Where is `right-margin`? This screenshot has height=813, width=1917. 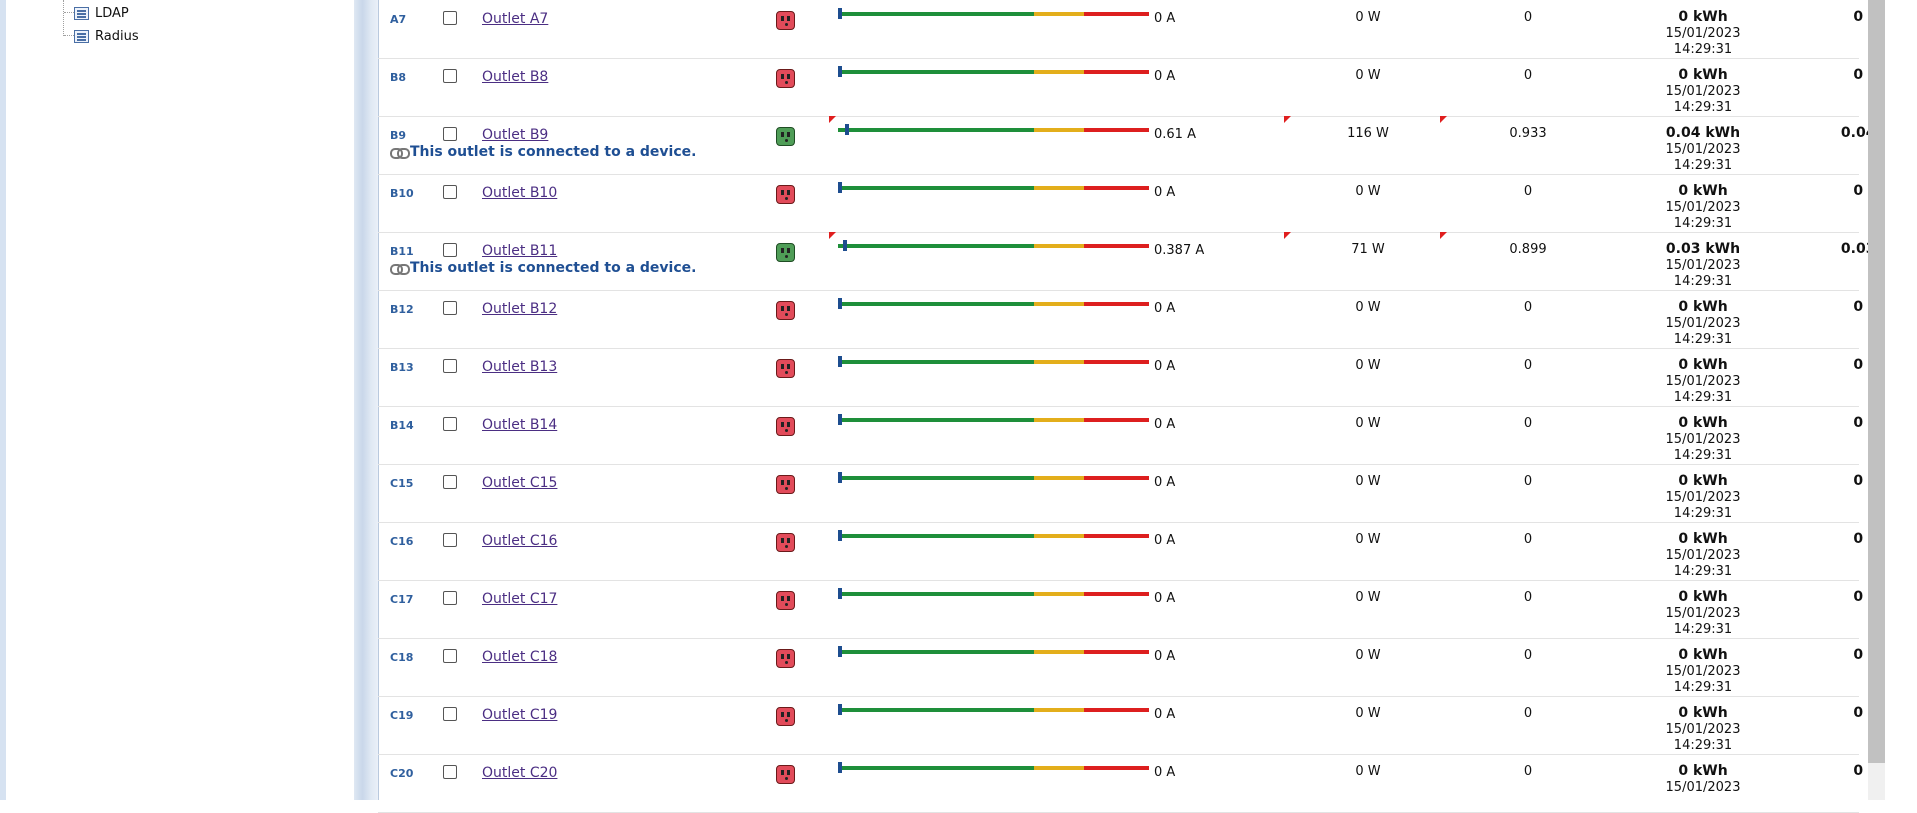 right-margin is located at coordinates (1901, 400).